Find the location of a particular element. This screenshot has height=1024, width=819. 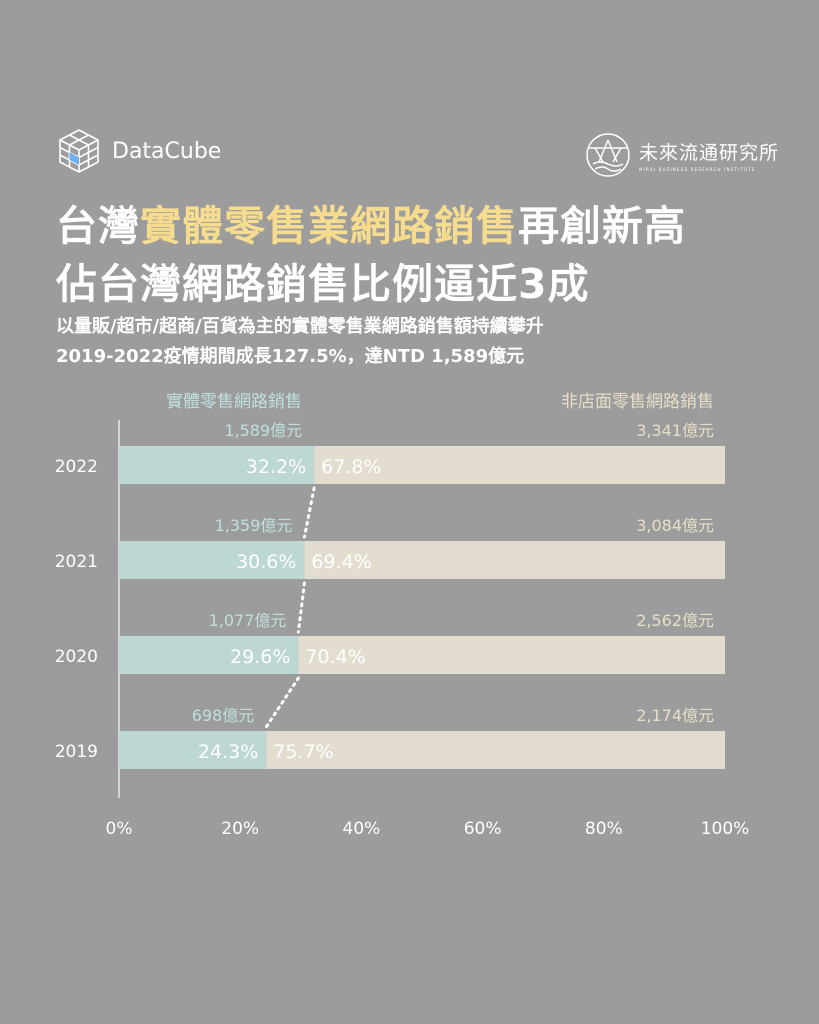

page-title-line2: 佔台灣網路銷售比例逼近3成 is located at coordinates (323, 284).